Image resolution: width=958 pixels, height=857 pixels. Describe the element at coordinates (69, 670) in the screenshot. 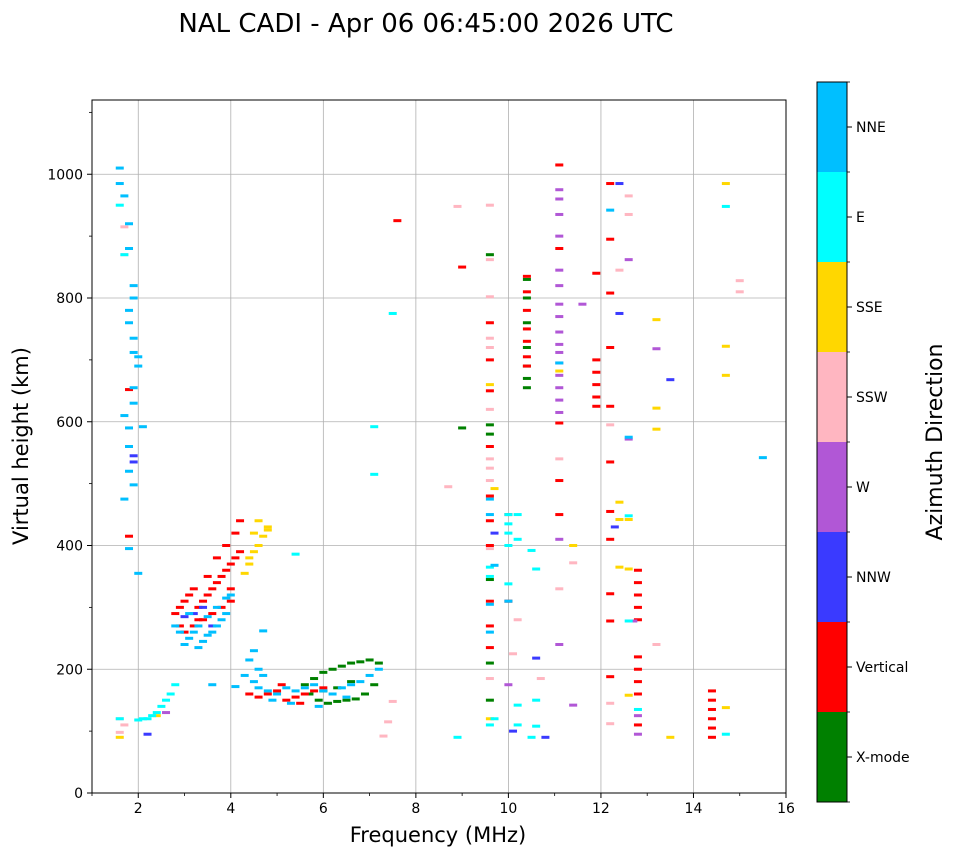

I see `y-tick-label: 200` at that location.